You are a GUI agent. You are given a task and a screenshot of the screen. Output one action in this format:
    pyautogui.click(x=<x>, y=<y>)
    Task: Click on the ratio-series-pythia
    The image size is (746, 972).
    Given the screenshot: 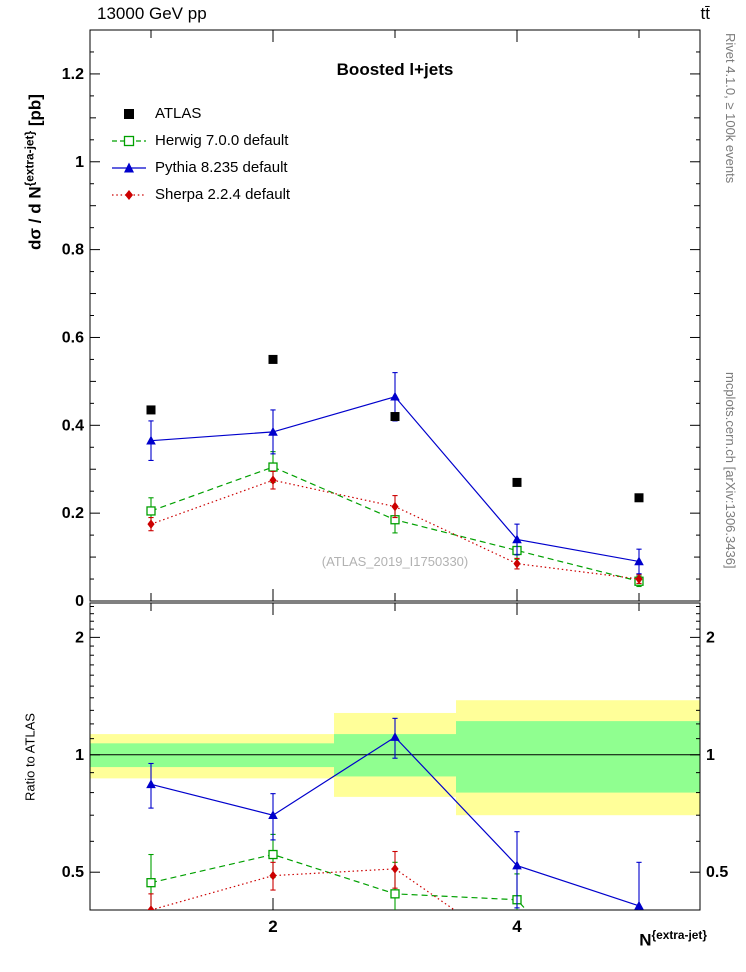 What is the action you would take?
    pyautogui.click(x=395, y=813)
    